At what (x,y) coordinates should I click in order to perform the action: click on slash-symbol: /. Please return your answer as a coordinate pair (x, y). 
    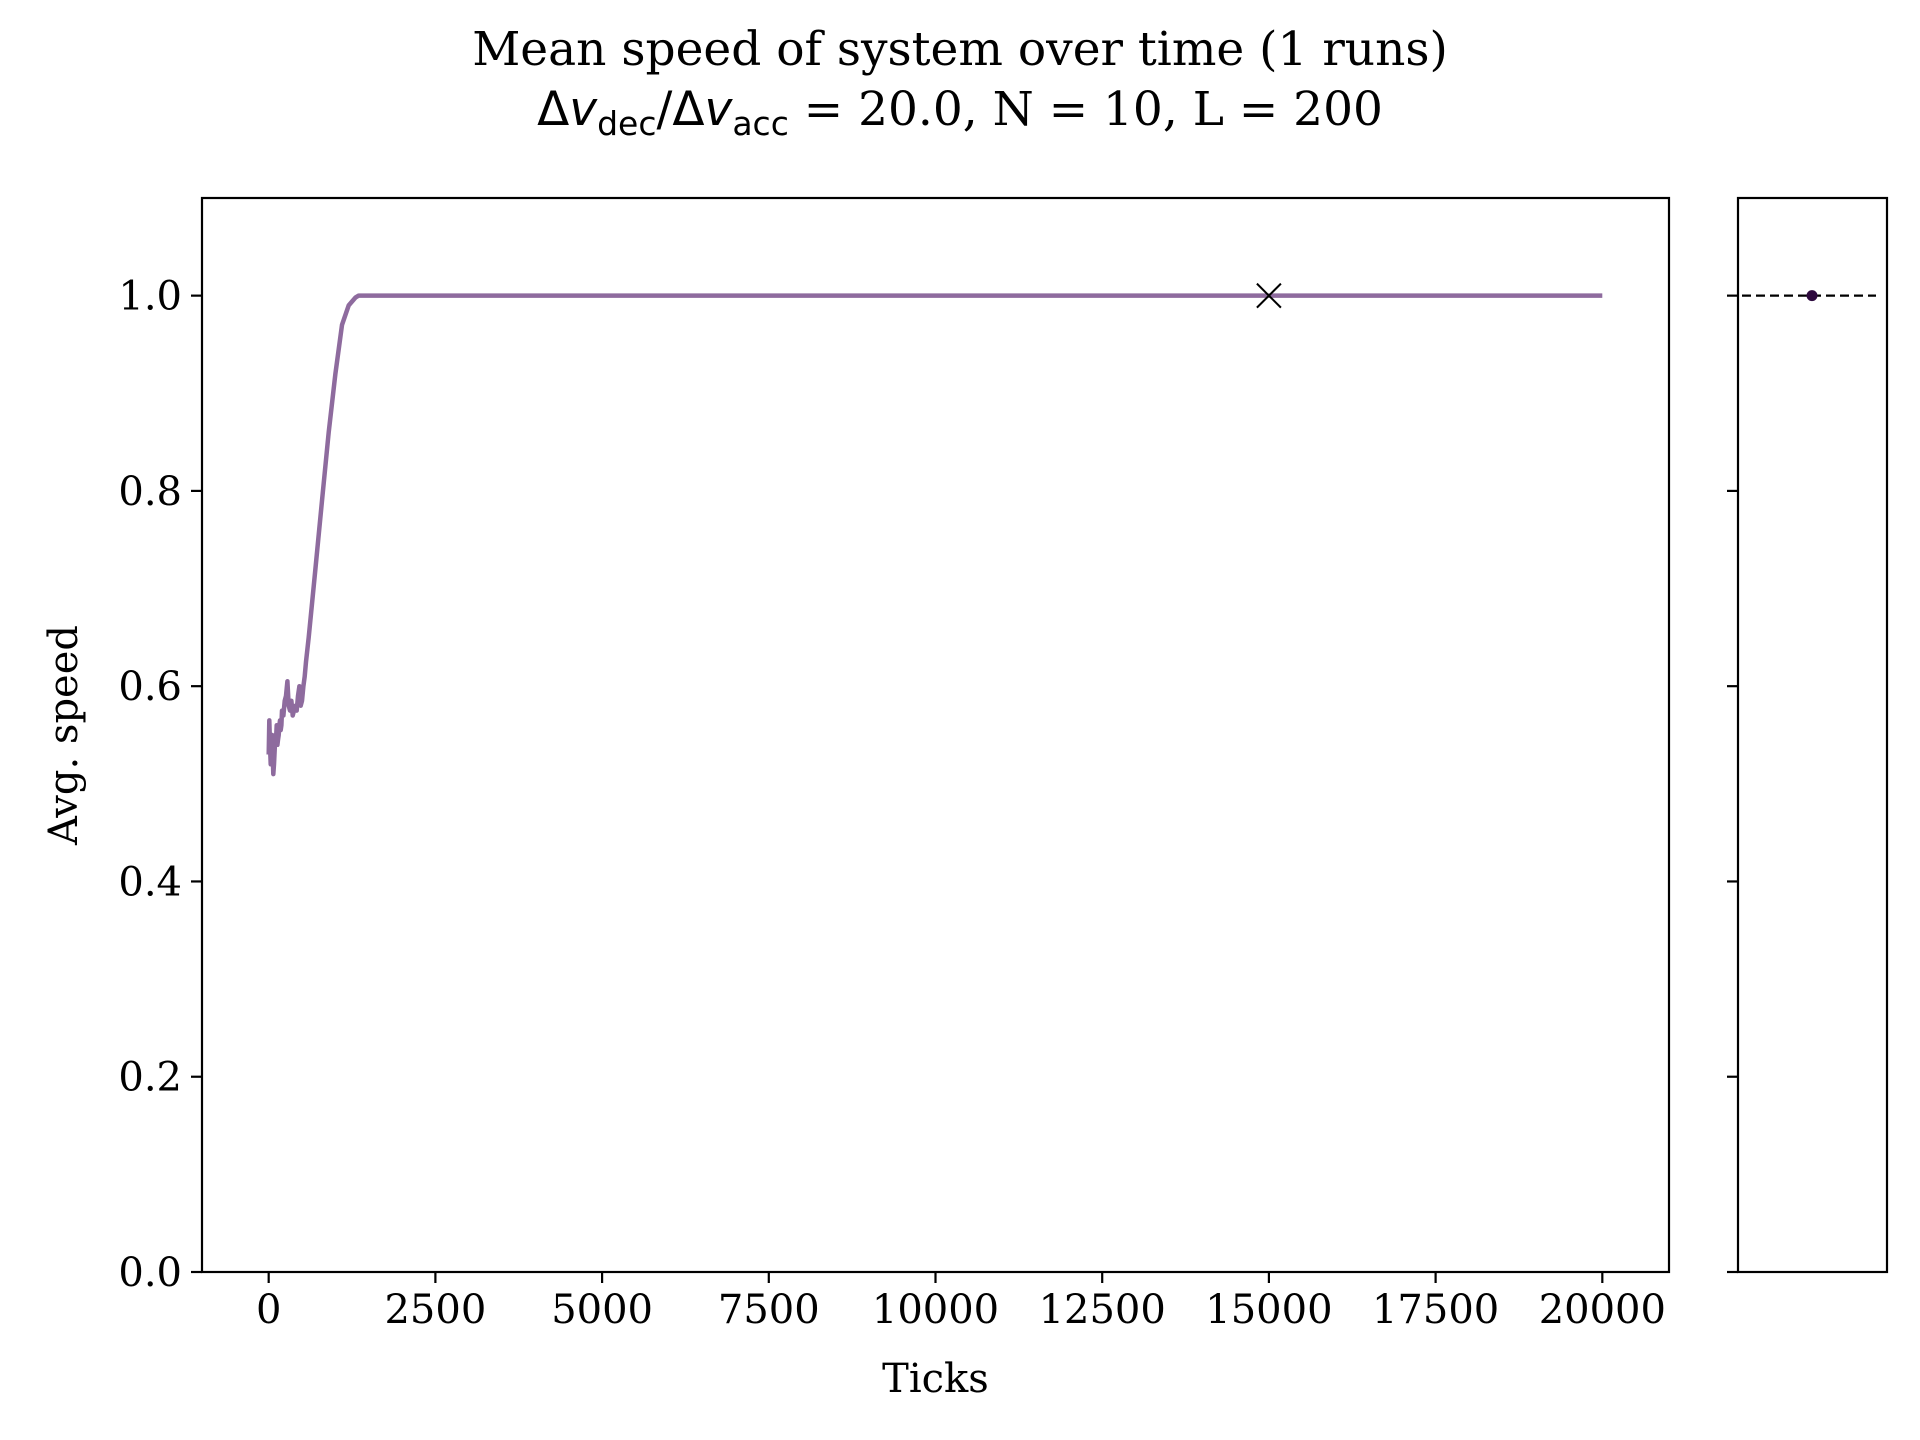
    Looking at the image, I should click on (664, 109).